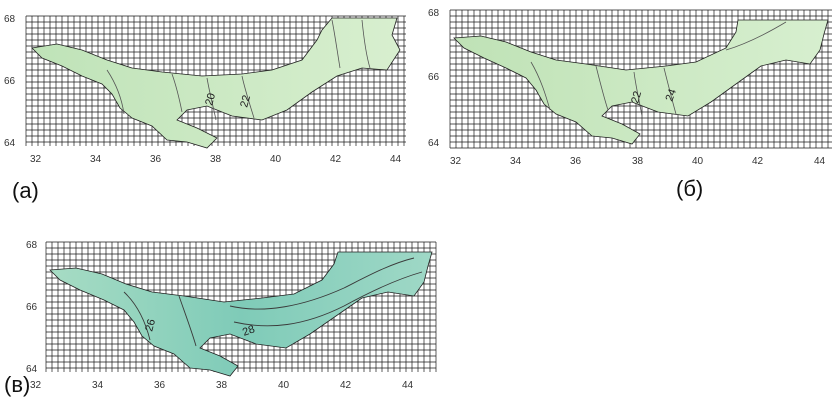 Image resolution: width=838 pixels, height=402 pixels. What do you see at coordinates (245, 101) in the screenshot?
I see `isoline-label-2: 22` at bounding box center [245, 101].